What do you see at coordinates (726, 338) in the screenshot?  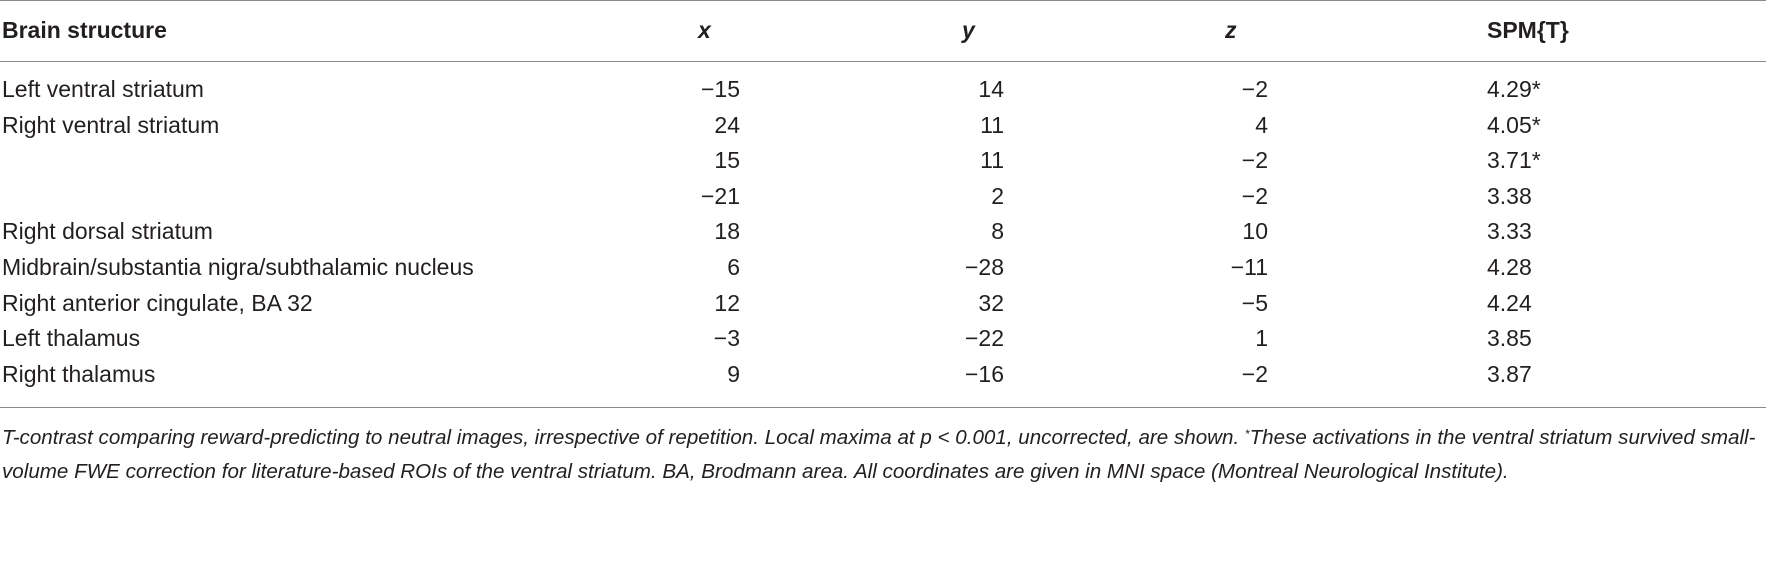 I see `cell-x: −3` at bounding box center [726, 338].